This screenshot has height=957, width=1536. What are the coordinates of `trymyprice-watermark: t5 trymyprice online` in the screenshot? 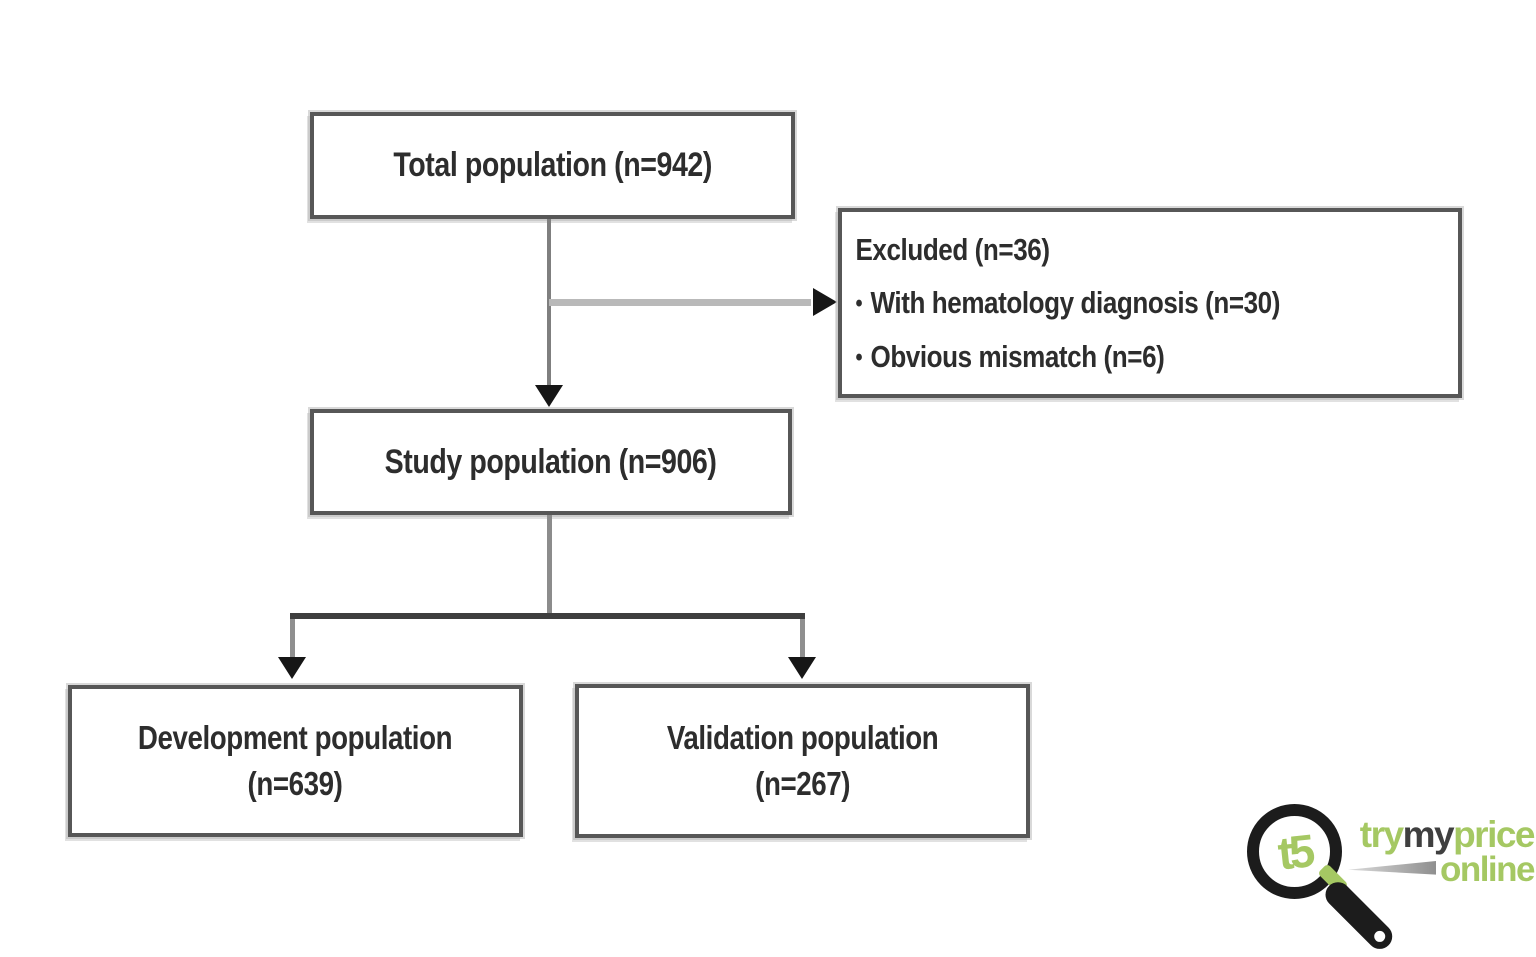 It's located at (1383, 868).